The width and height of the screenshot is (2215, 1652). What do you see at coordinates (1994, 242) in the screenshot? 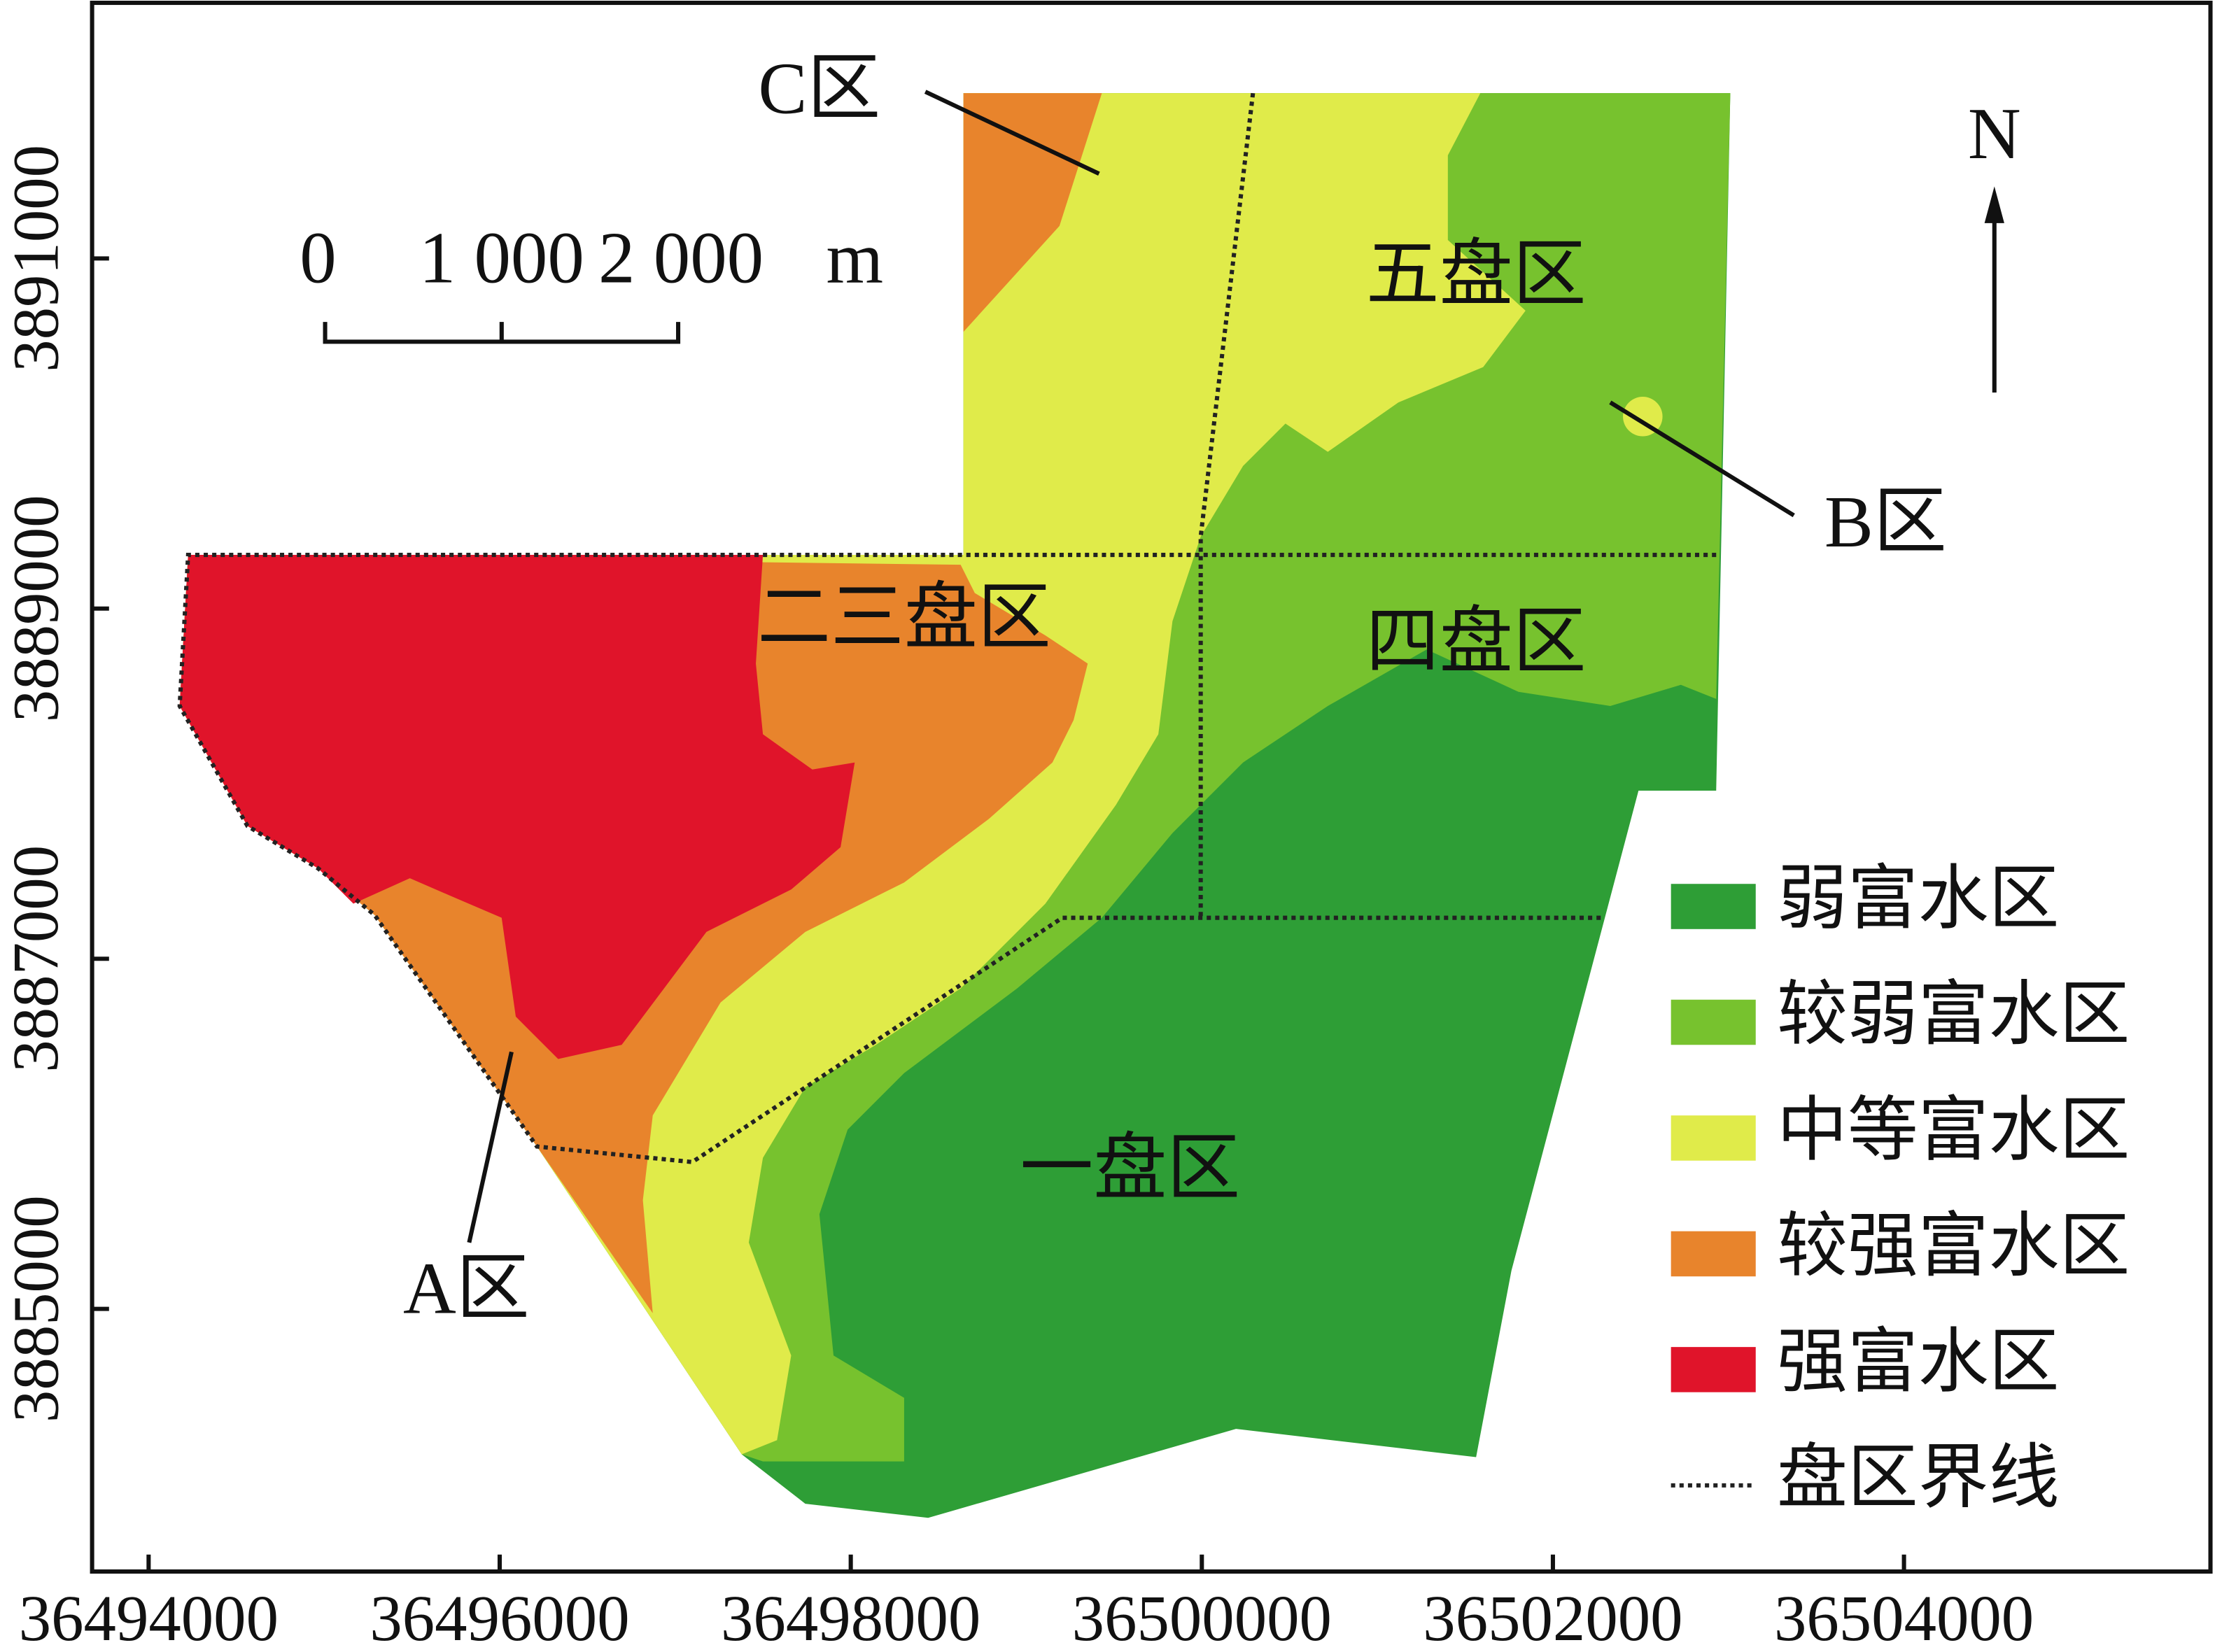
I see `north-arrow: N` at bounding box center [1994, 242].